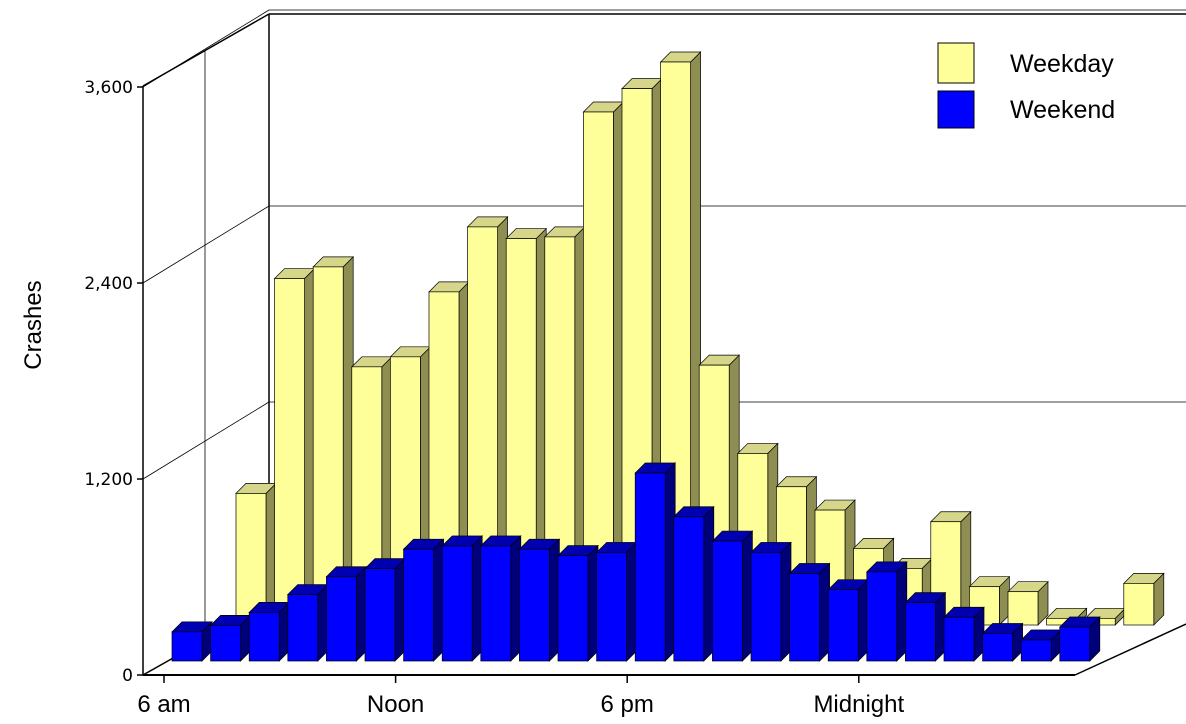 The height and width of the screenshot is (724, 1186). I want to click on x-tick-label: Noon, so click(395, 704).